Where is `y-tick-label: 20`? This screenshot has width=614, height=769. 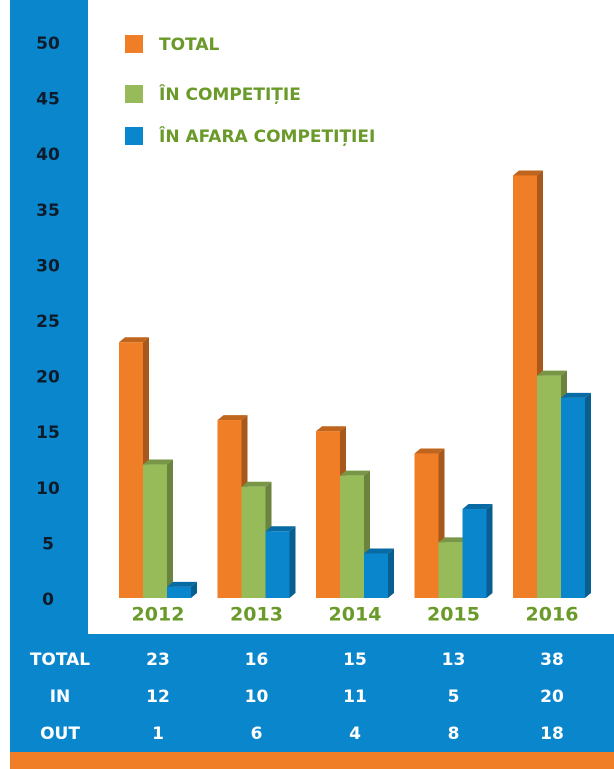 y-tick-label: 20 is located at coordinates (48, 378).